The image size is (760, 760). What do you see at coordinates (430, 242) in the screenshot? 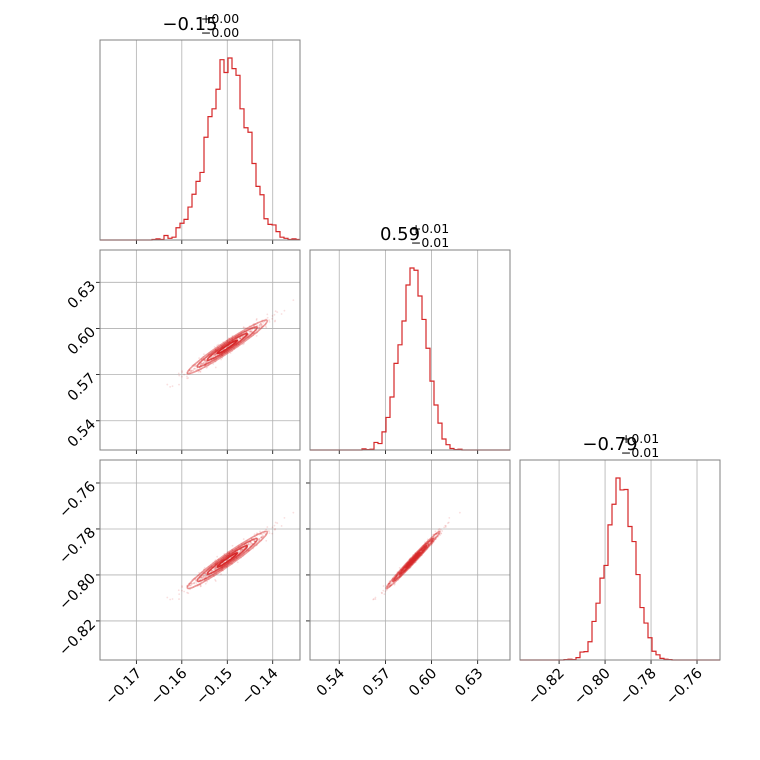
I see `param-lower-1: −0.01` at bounding box center [430, 242].